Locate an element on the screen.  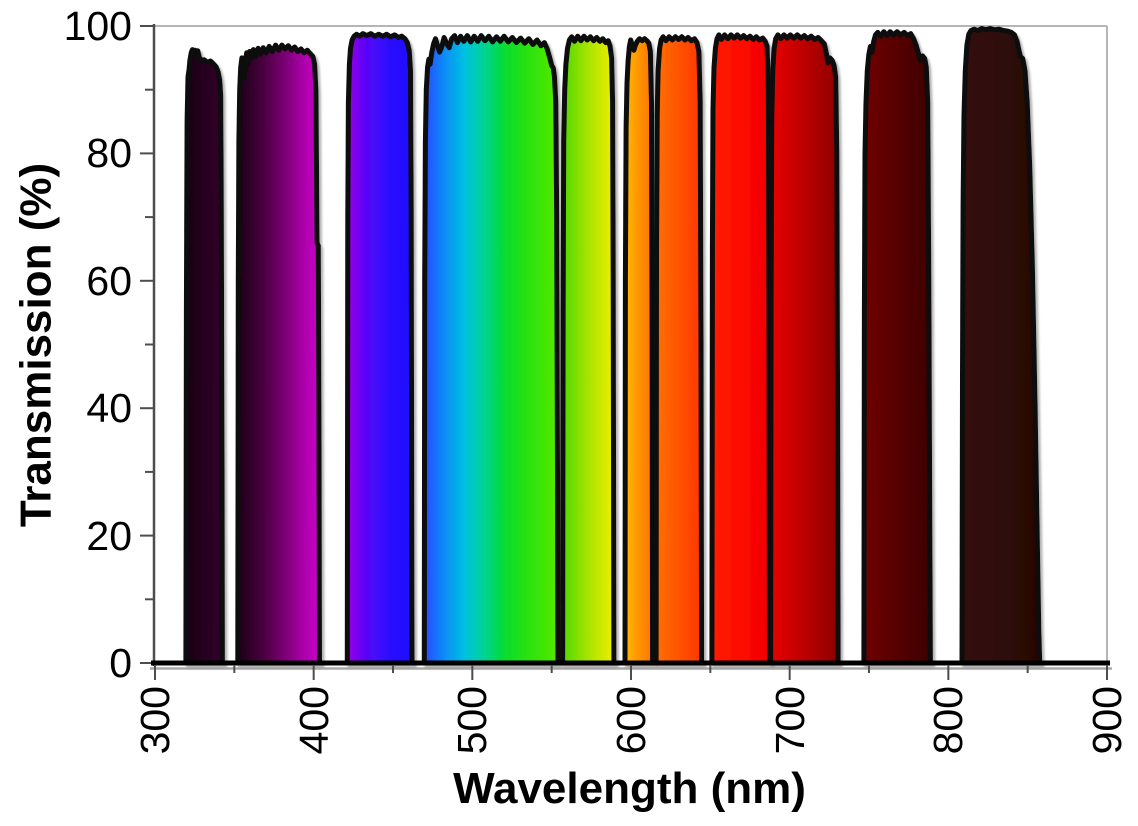
band-filter-378nm is located at coordinates (278, 354).